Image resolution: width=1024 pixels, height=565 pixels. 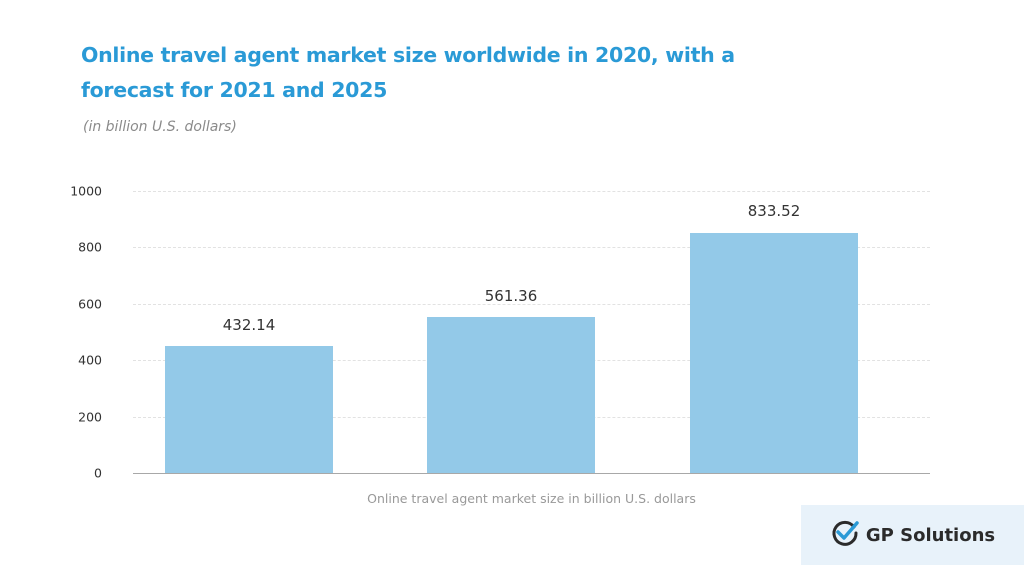 I want to click on y-tick-1000: 1000, so click(x=86, y=191).